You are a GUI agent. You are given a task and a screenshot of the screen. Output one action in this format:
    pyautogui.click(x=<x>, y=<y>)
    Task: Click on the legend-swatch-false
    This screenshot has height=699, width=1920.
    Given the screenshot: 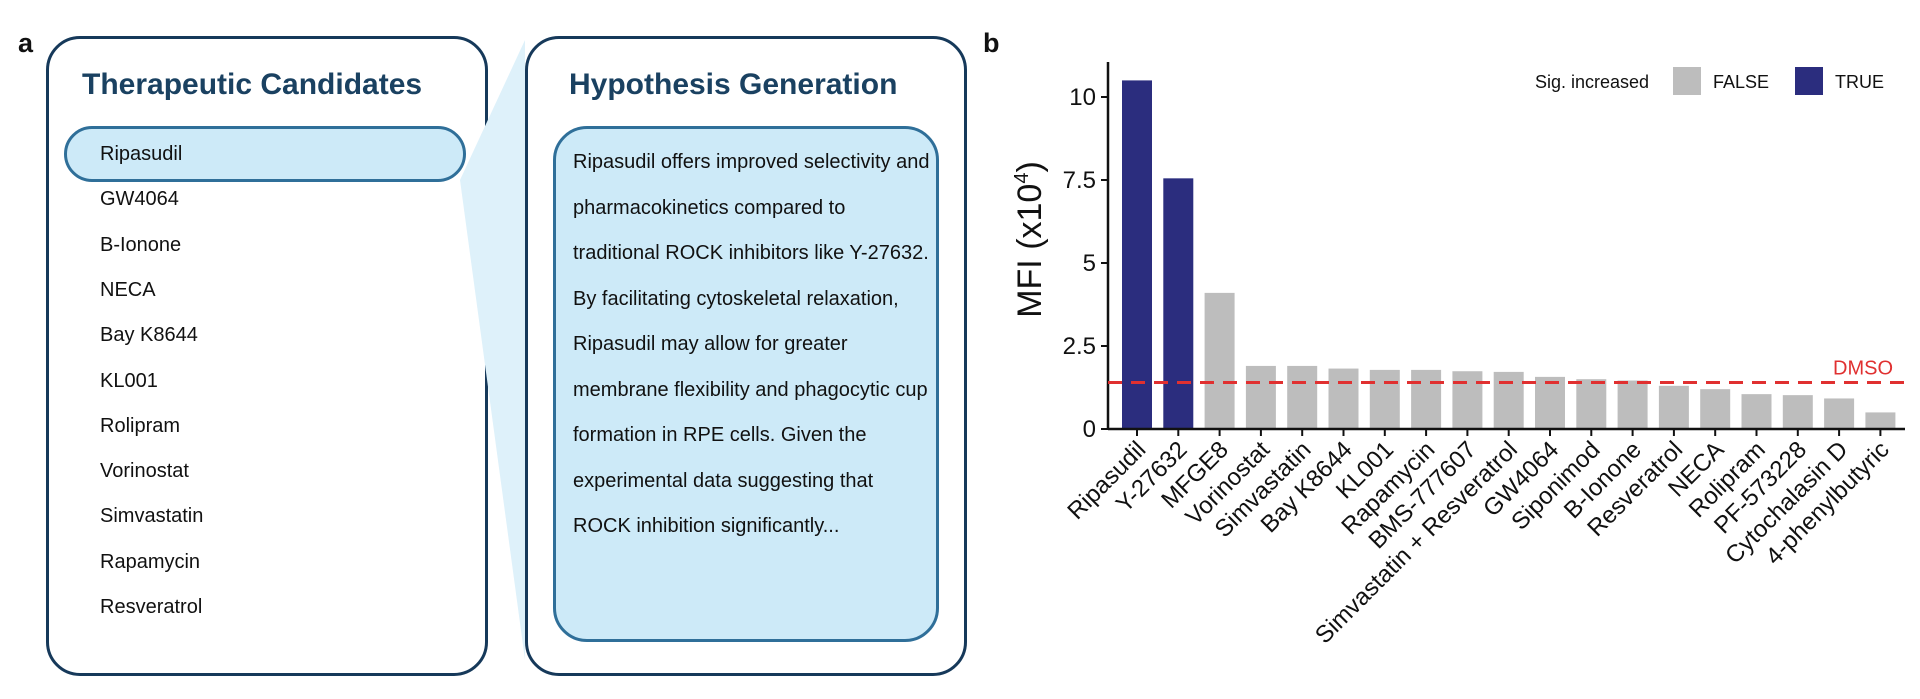 What is the action you would take?
    pyautogui.click(x=1687, y=81)
    